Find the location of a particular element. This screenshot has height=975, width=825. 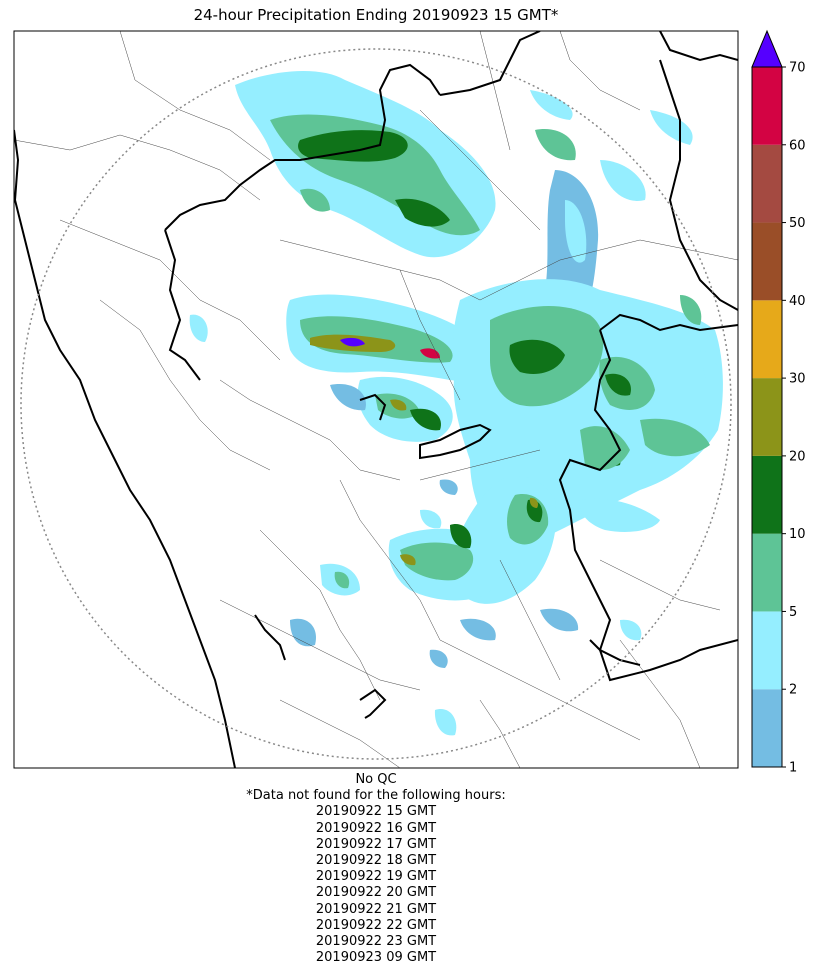

missing-hour: 20190922 22 GMT is located at coordinates (376, 925).